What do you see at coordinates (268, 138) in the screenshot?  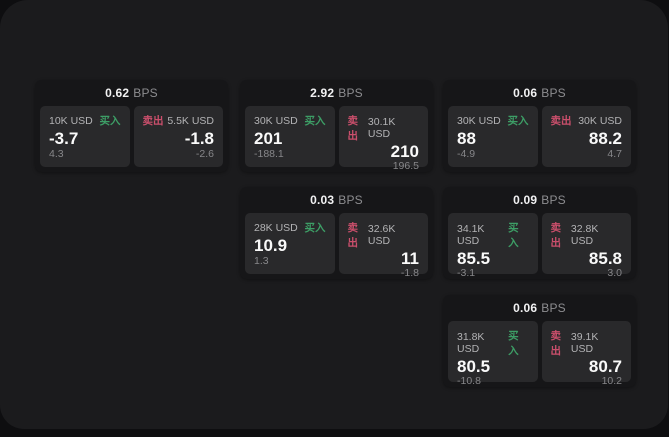 I see `buy-price: 201` at bounding box center [268, 138].